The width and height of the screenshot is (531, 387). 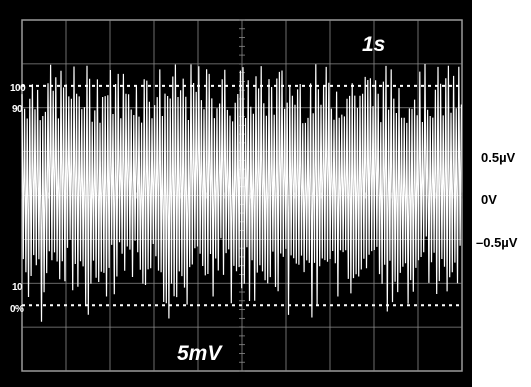 I want to click on percent-label-100: 100, so click(x=18, y=88).